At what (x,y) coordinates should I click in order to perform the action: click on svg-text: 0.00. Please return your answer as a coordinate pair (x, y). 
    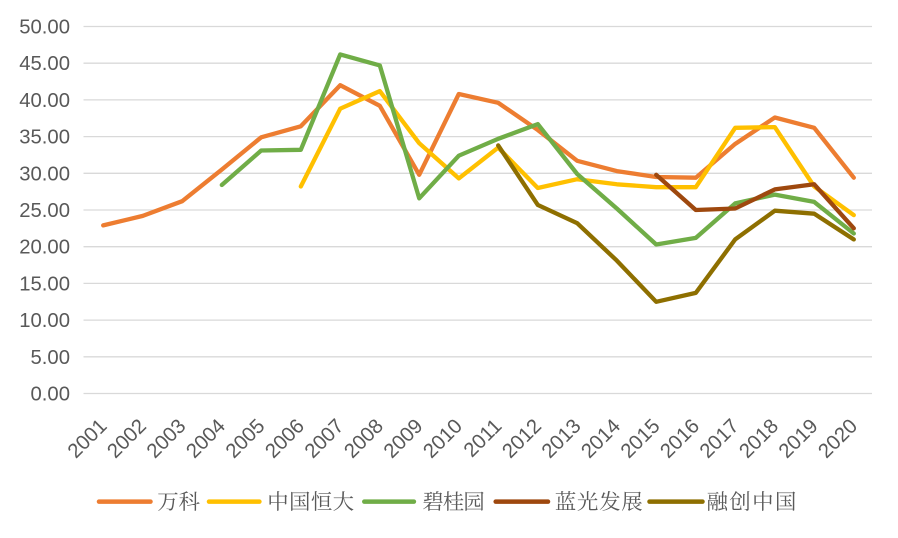
    Looking at the image, I should click on (50, 395).